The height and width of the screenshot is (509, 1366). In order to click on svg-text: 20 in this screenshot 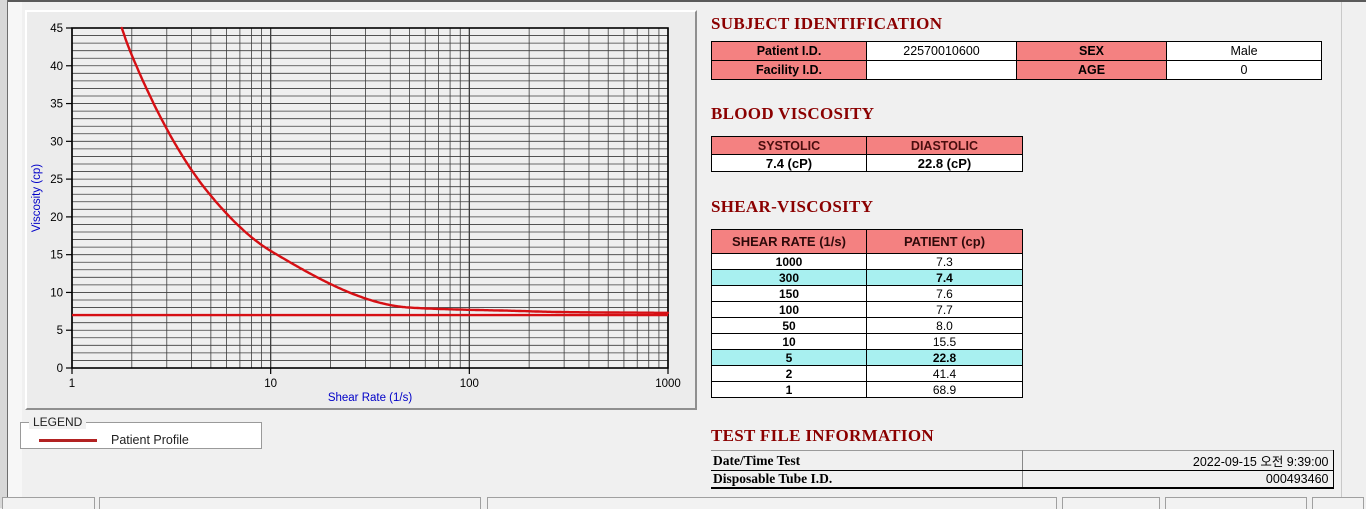, I will do `click(56, 218)`.